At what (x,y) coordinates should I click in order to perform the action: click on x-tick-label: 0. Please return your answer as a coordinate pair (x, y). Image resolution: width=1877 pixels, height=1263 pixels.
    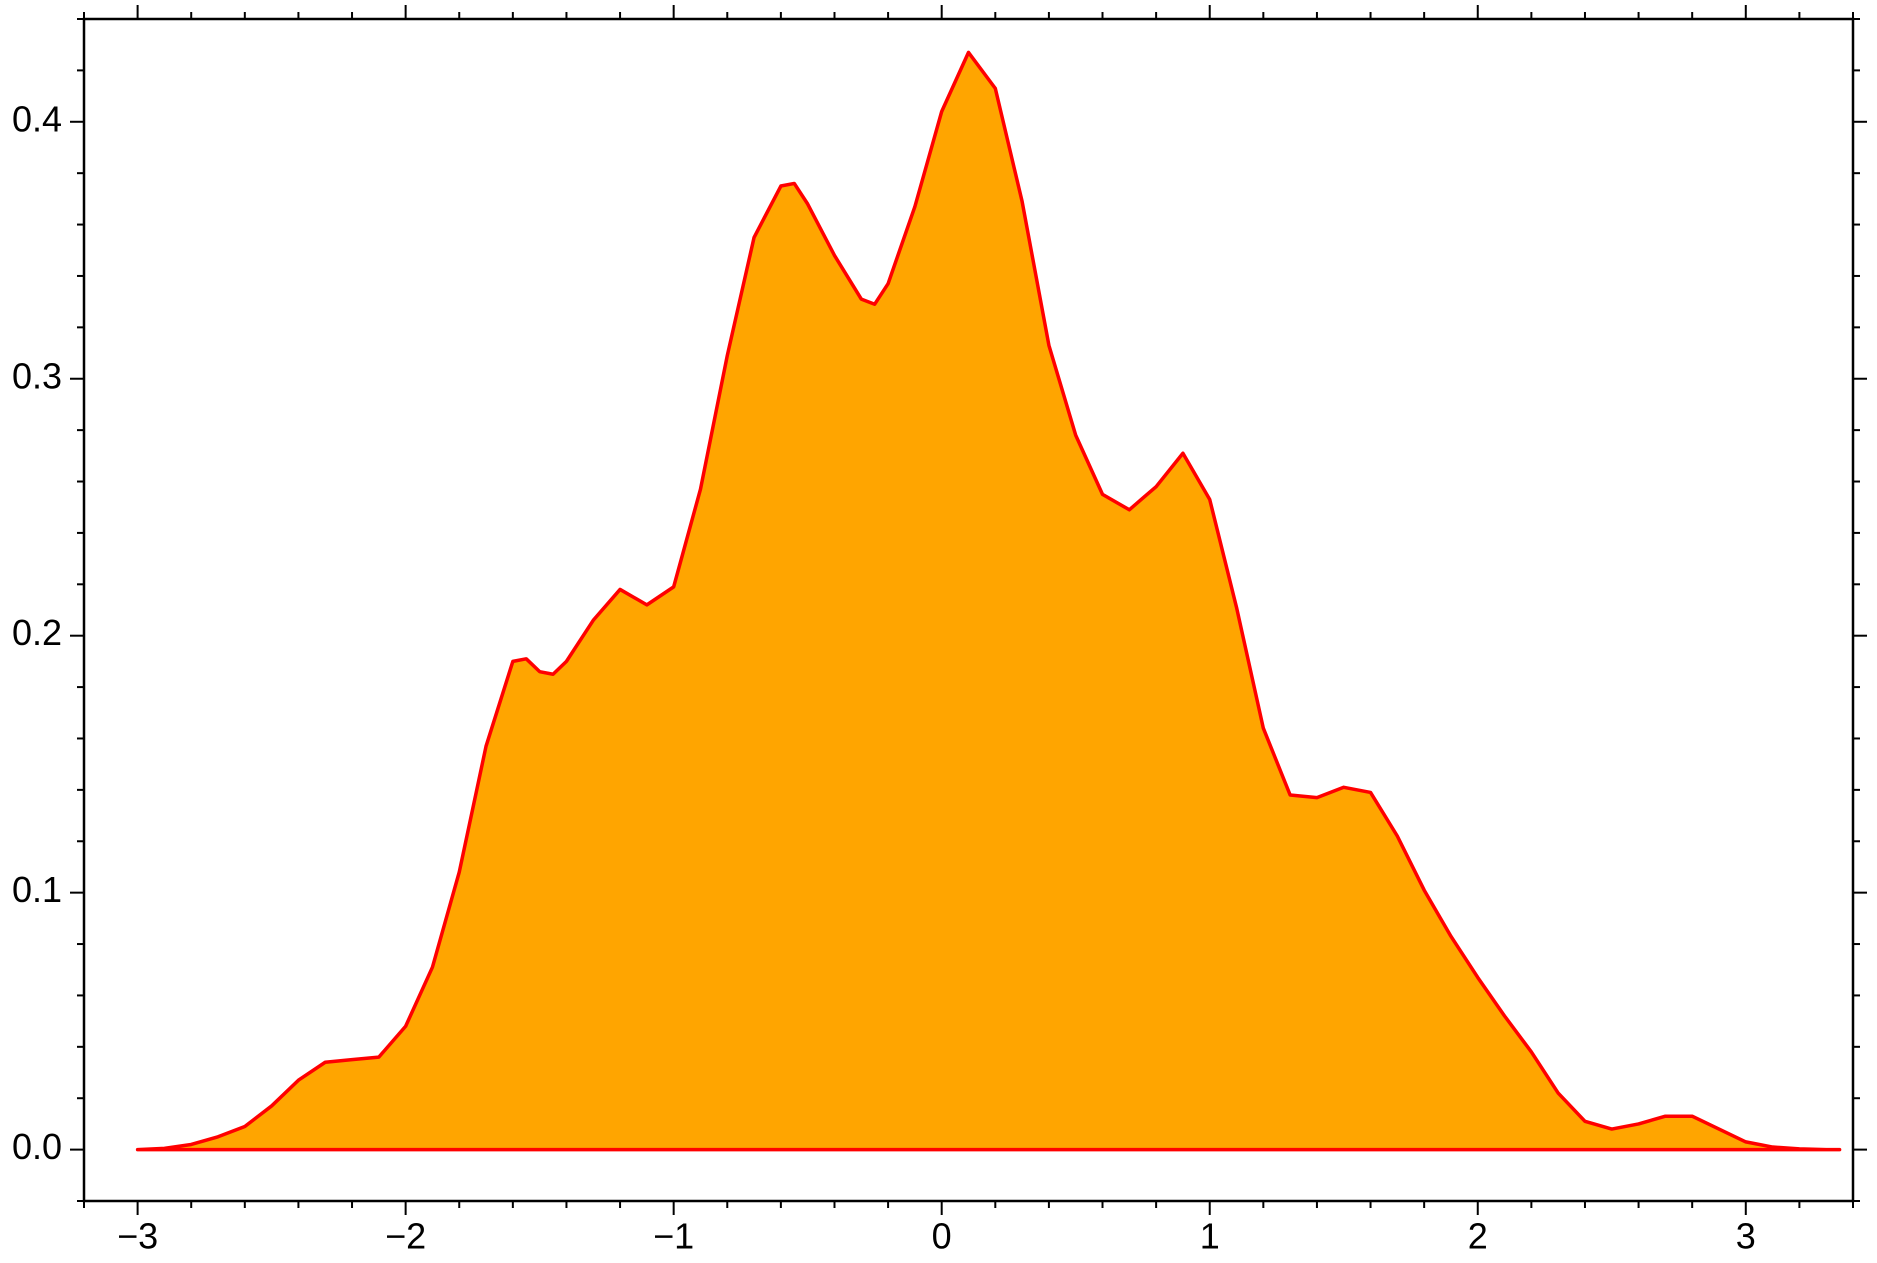
    Looking at the image, I should click on (942, 1236).